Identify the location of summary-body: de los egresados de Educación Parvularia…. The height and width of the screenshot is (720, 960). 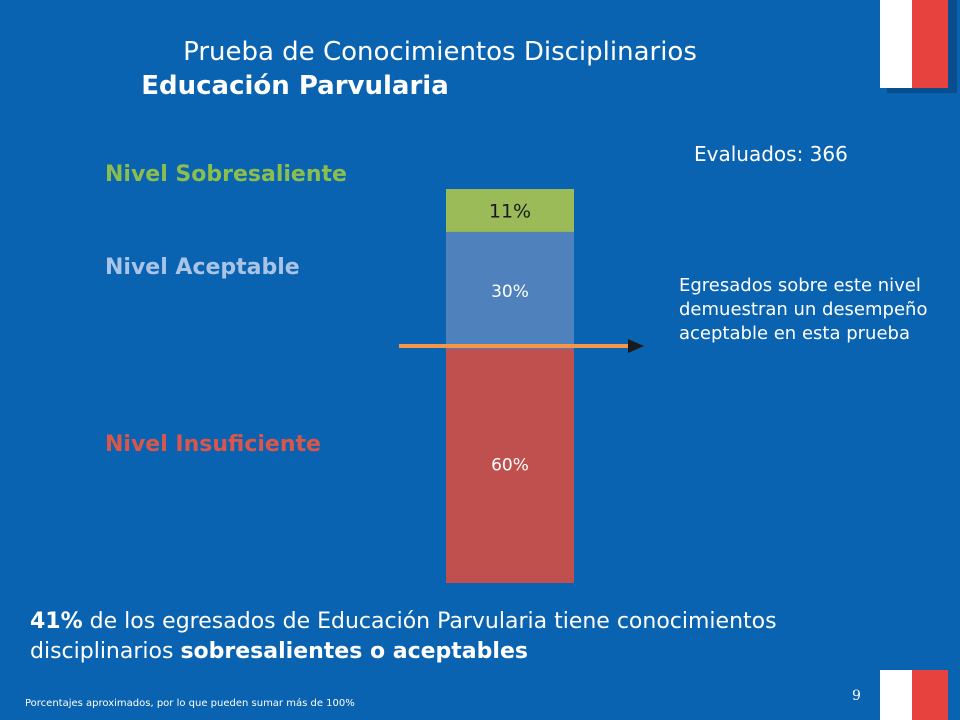
(403, 636).